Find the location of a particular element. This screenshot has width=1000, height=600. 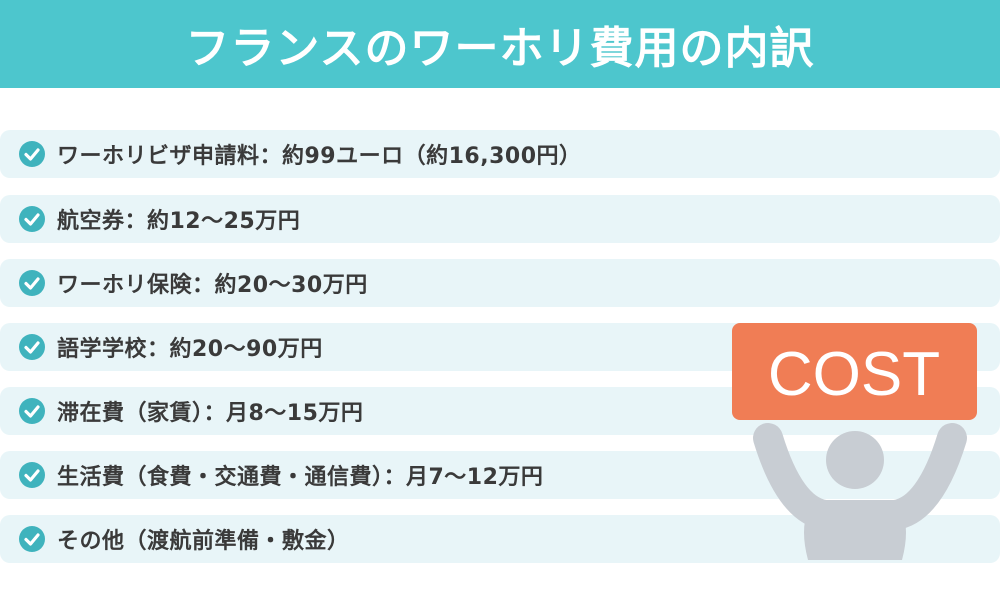

cost-item-label: 滞在費（家賃）：月8〜15万円 is located at coordinates (210, 413).